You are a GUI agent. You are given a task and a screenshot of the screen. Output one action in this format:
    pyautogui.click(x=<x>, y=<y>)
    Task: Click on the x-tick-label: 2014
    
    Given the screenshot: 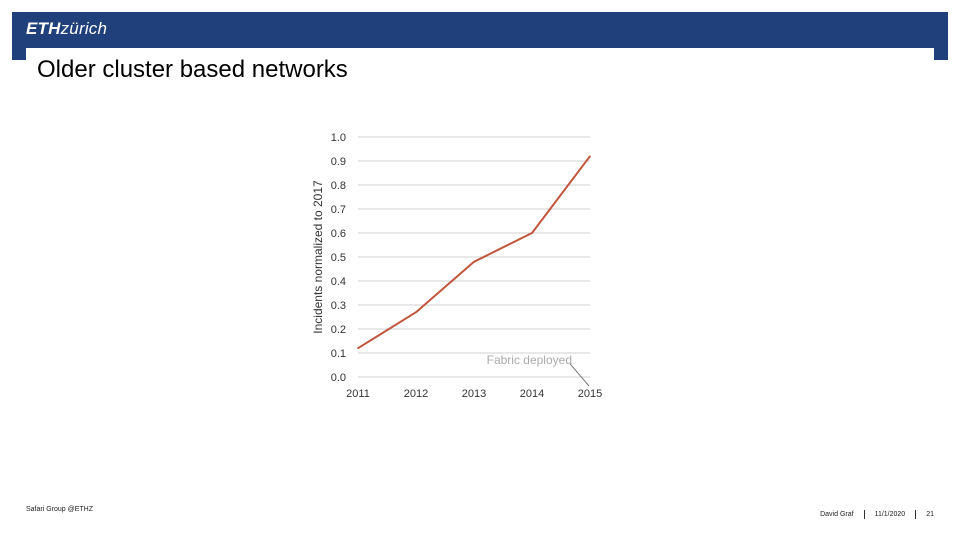 What is the action you would take?
    pyautogui.click(x=532, y=394)
    